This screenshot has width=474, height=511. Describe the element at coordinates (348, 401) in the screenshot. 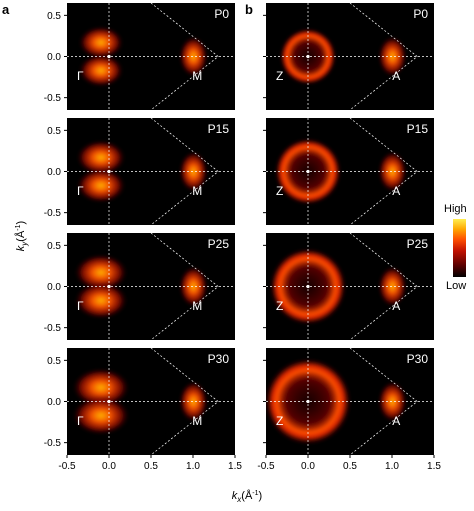

I see `arpes-panel-b-P30: P30 Z A` at that location.